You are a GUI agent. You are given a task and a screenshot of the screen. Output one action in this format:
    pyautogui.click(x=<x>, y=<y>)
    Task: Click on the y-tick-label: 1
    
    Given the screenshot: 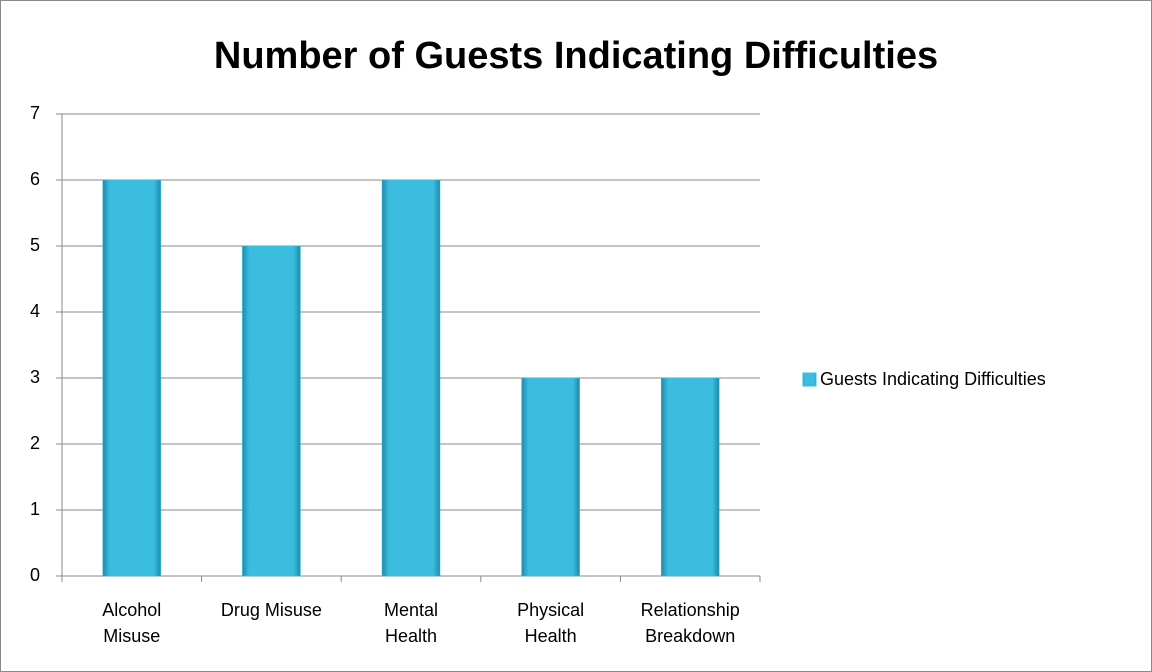 What is the action you would take?
    pyautogui.click(x=35, y=509)
    